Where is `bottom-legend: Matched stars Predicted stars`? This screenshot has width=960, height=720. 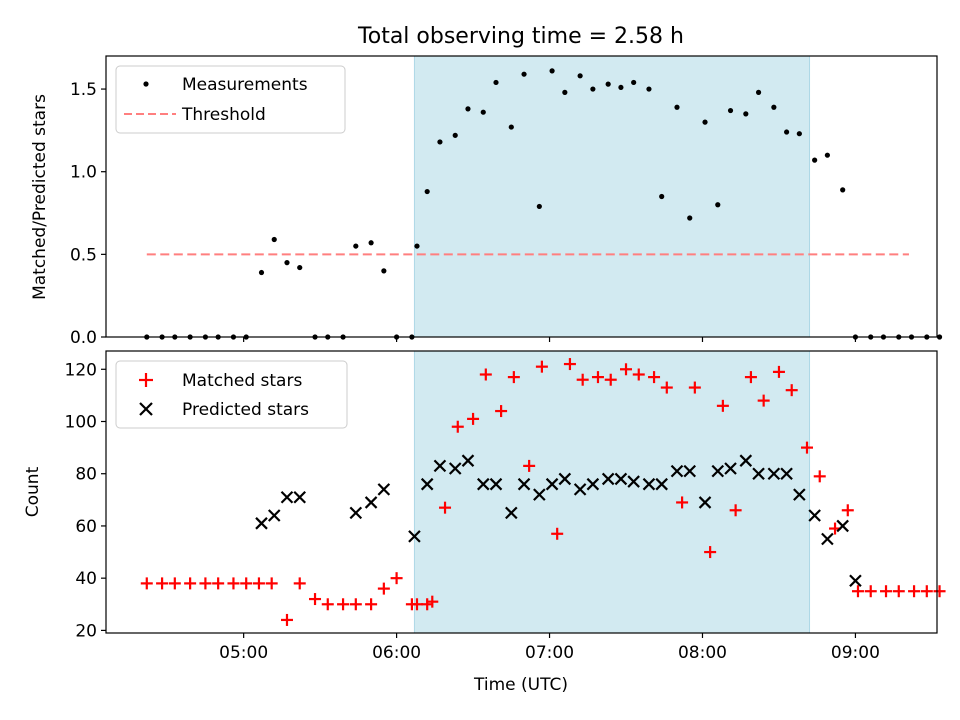
bottom-legend: Matched stars Predicted stars is located at coordinates (231, 394).